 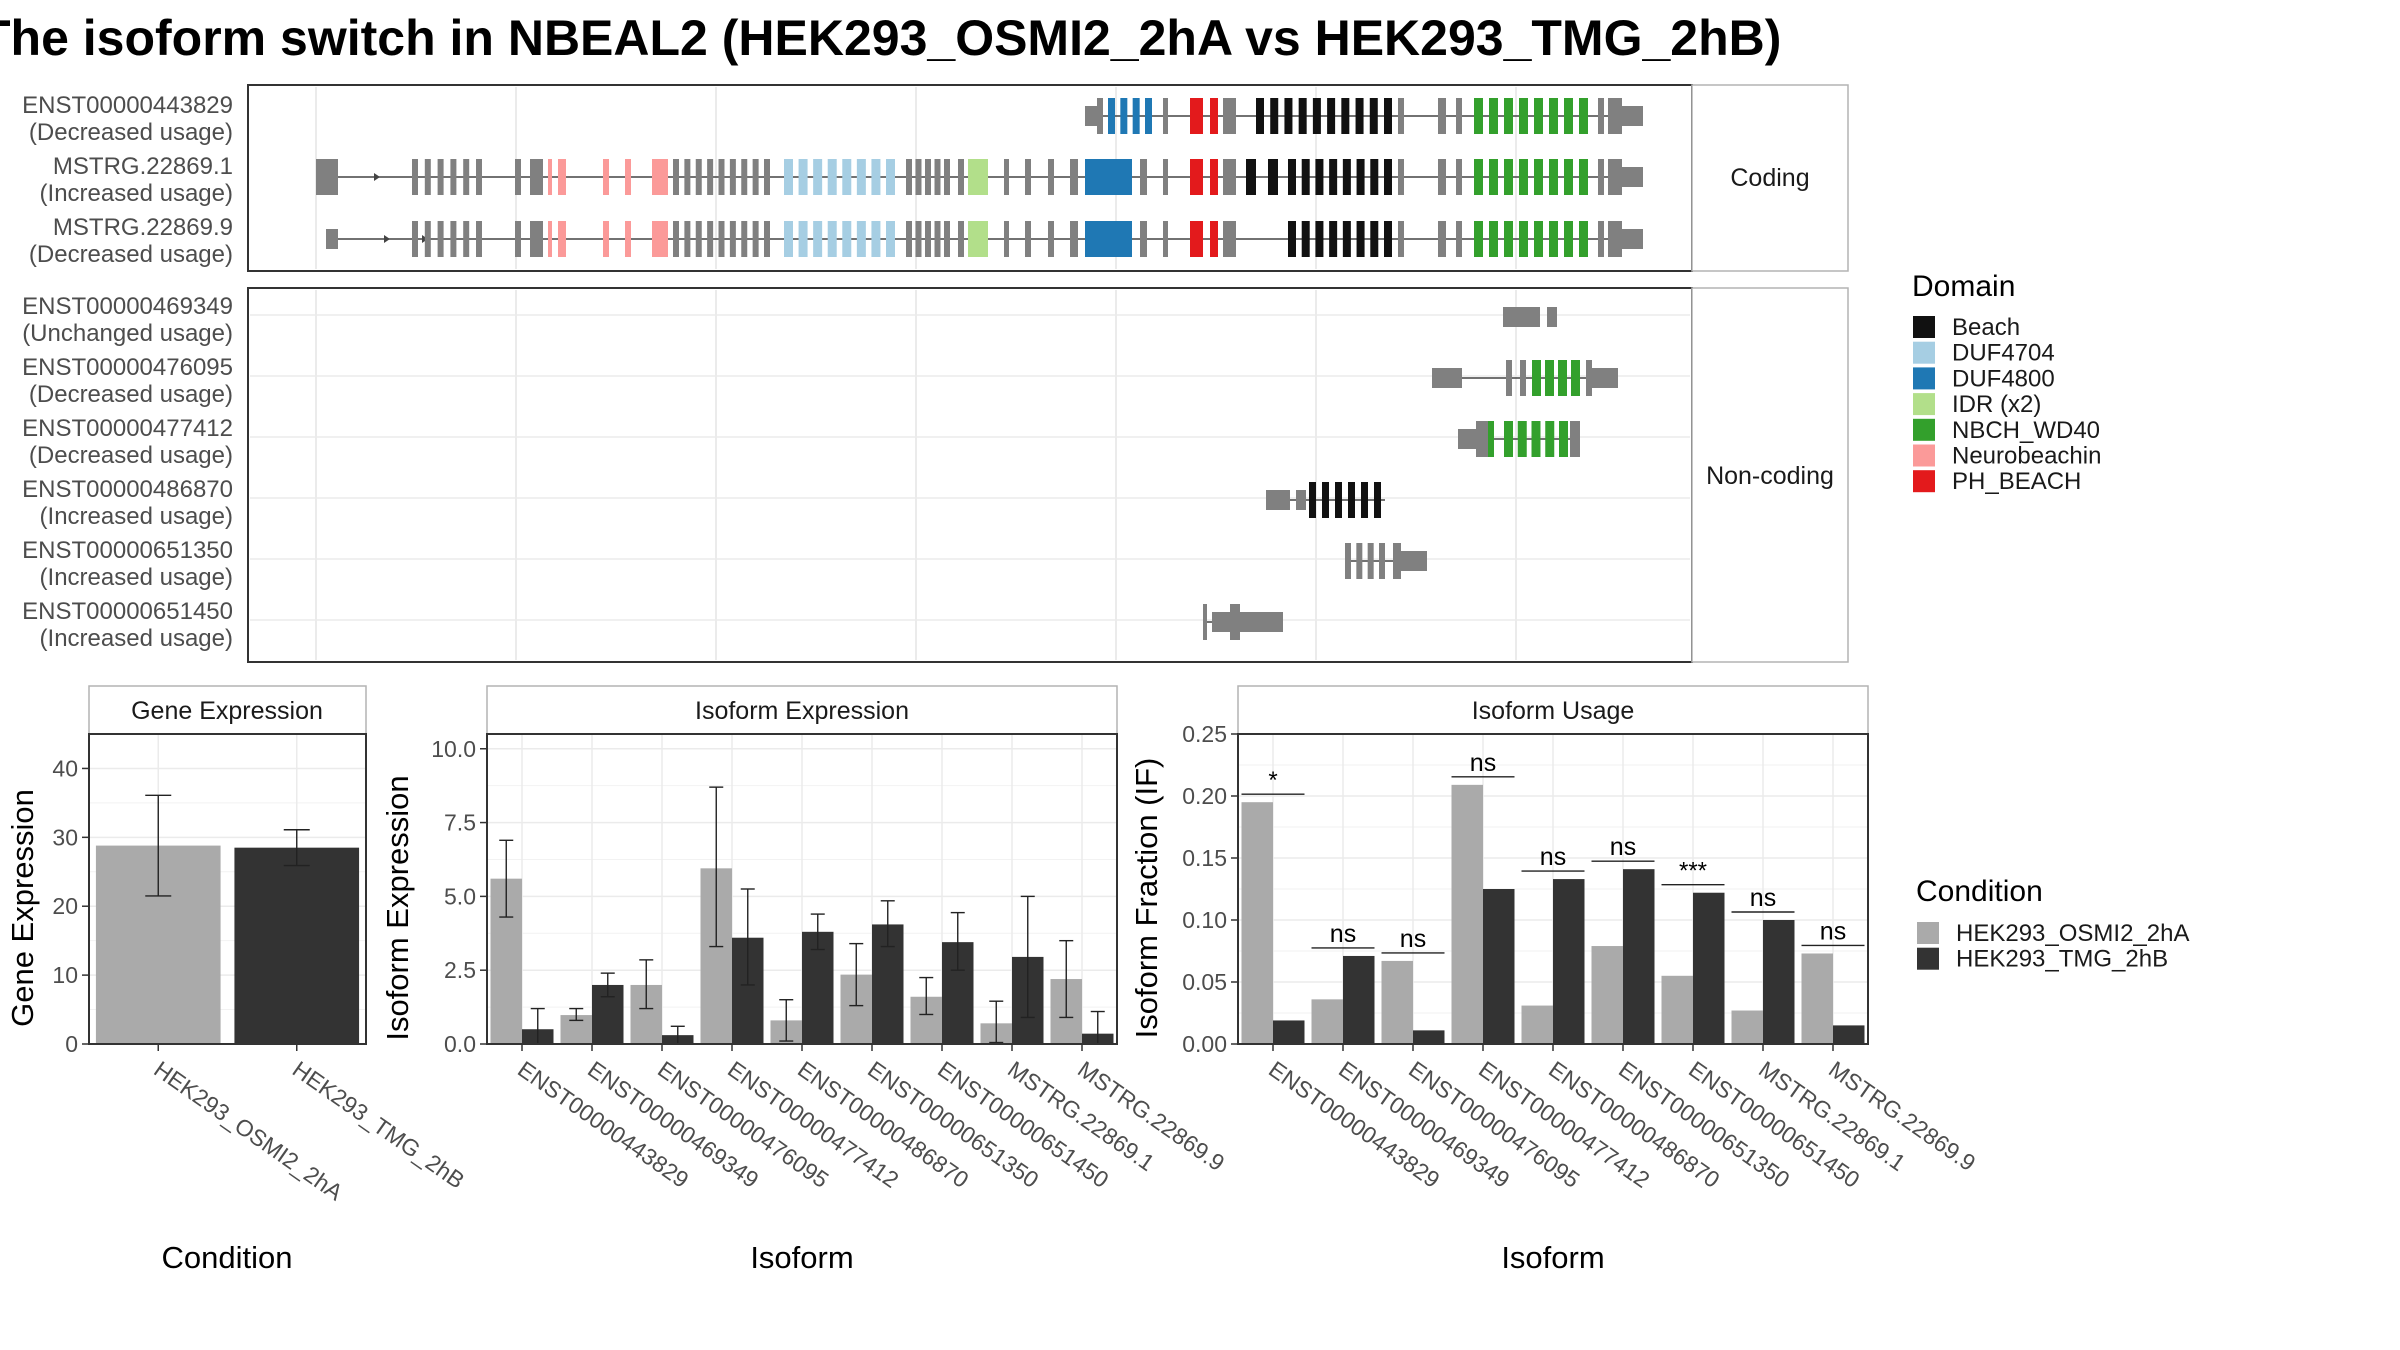 What do you see at coordinates (1924, 352) in the screenshot?
I see `domain-legend-swatch` at bounding box center [1924, 352].